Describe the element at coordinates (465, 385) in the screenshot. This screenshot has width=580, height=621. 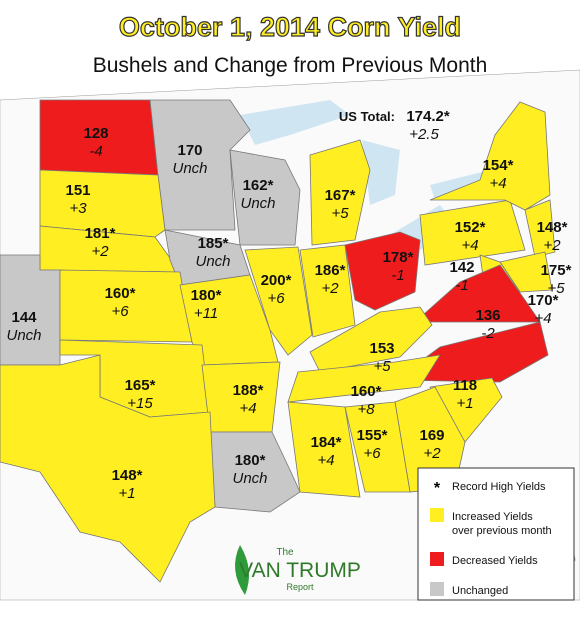
I see `state-yield: 118` at that location.